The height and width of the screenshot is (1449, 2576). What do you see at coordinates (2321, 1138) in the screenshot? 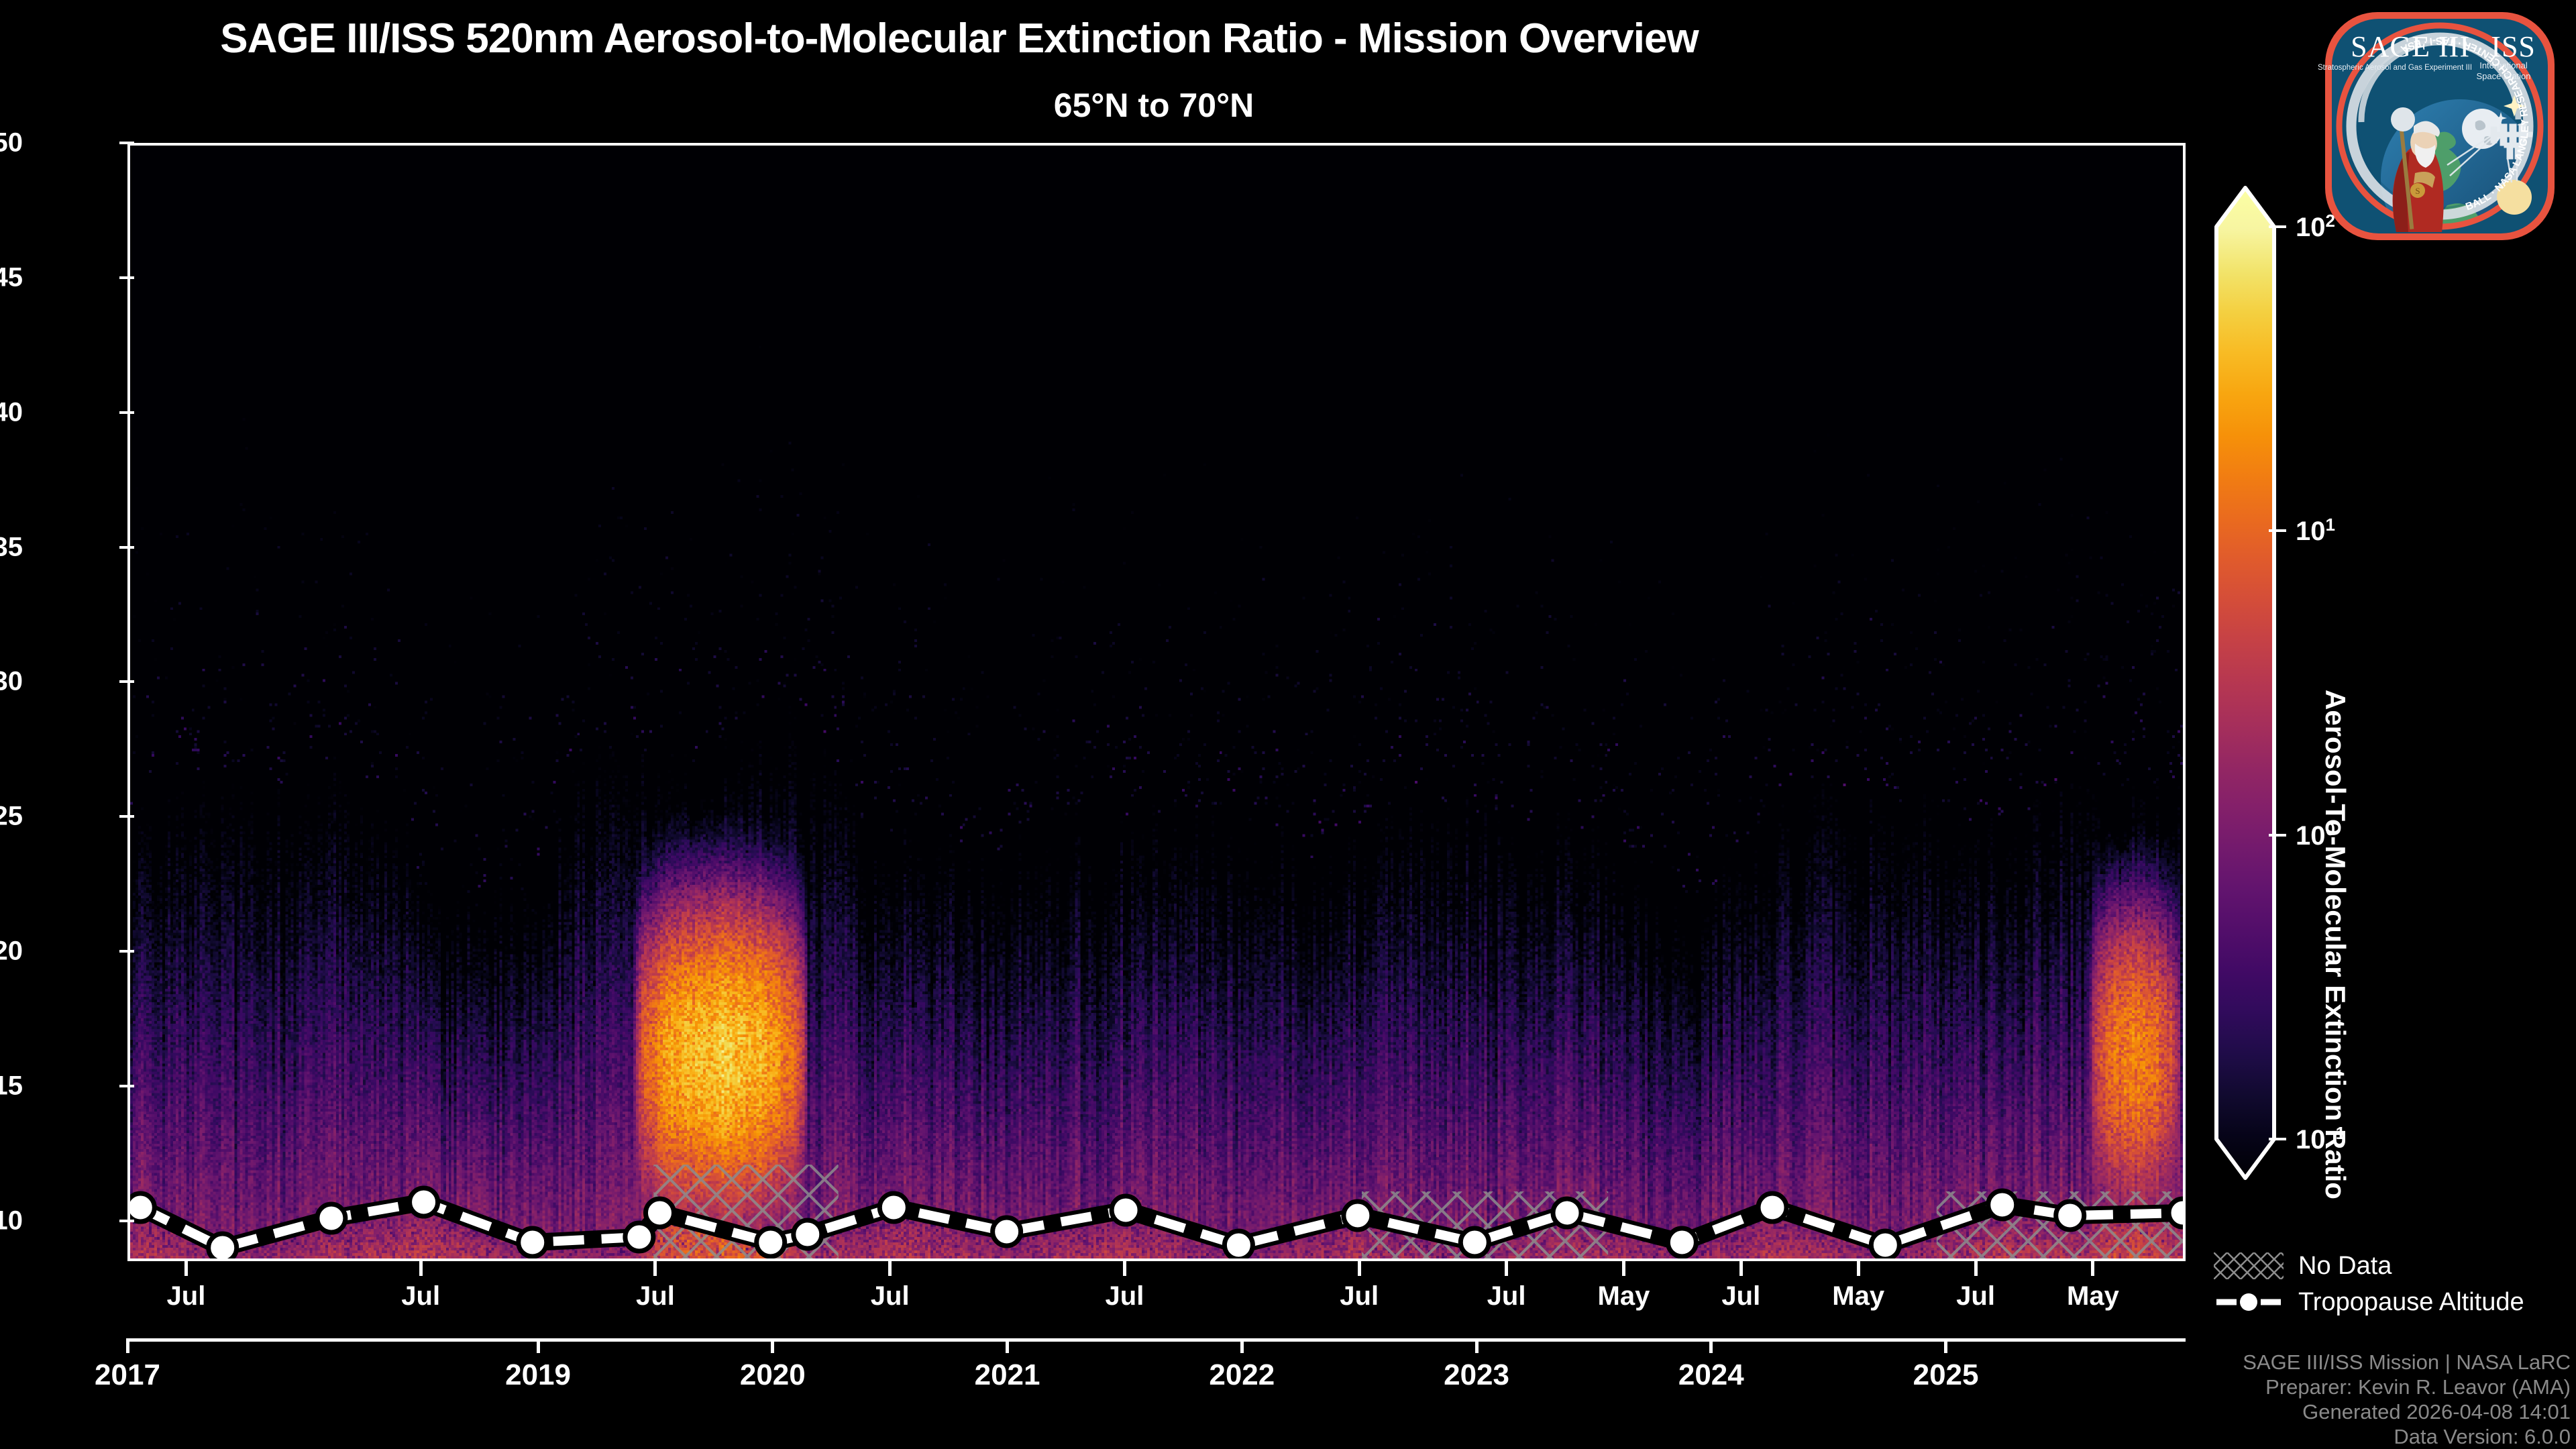
I see `colorbar-tick-label: 10⁻¹` at bounding box center [2321, 1138].